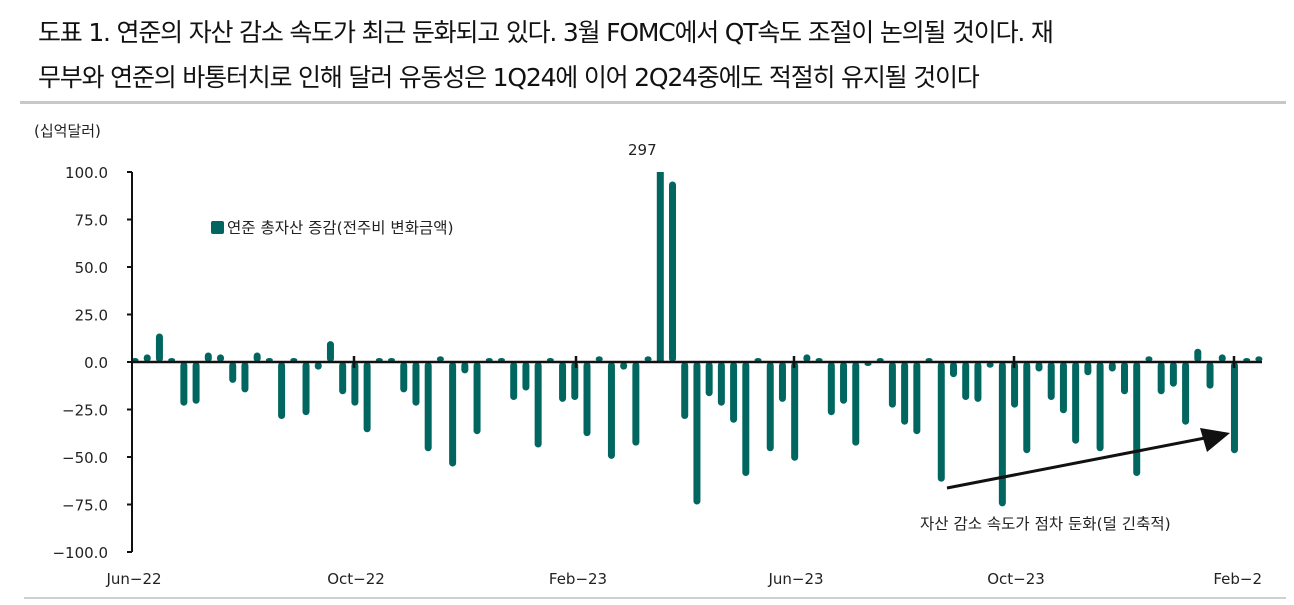 The height and width of the screenshot is (605, 1294). Describe the element at coordinates (91, 316) in the screenshot. I see `y-tick-label: 25.0` at that location.